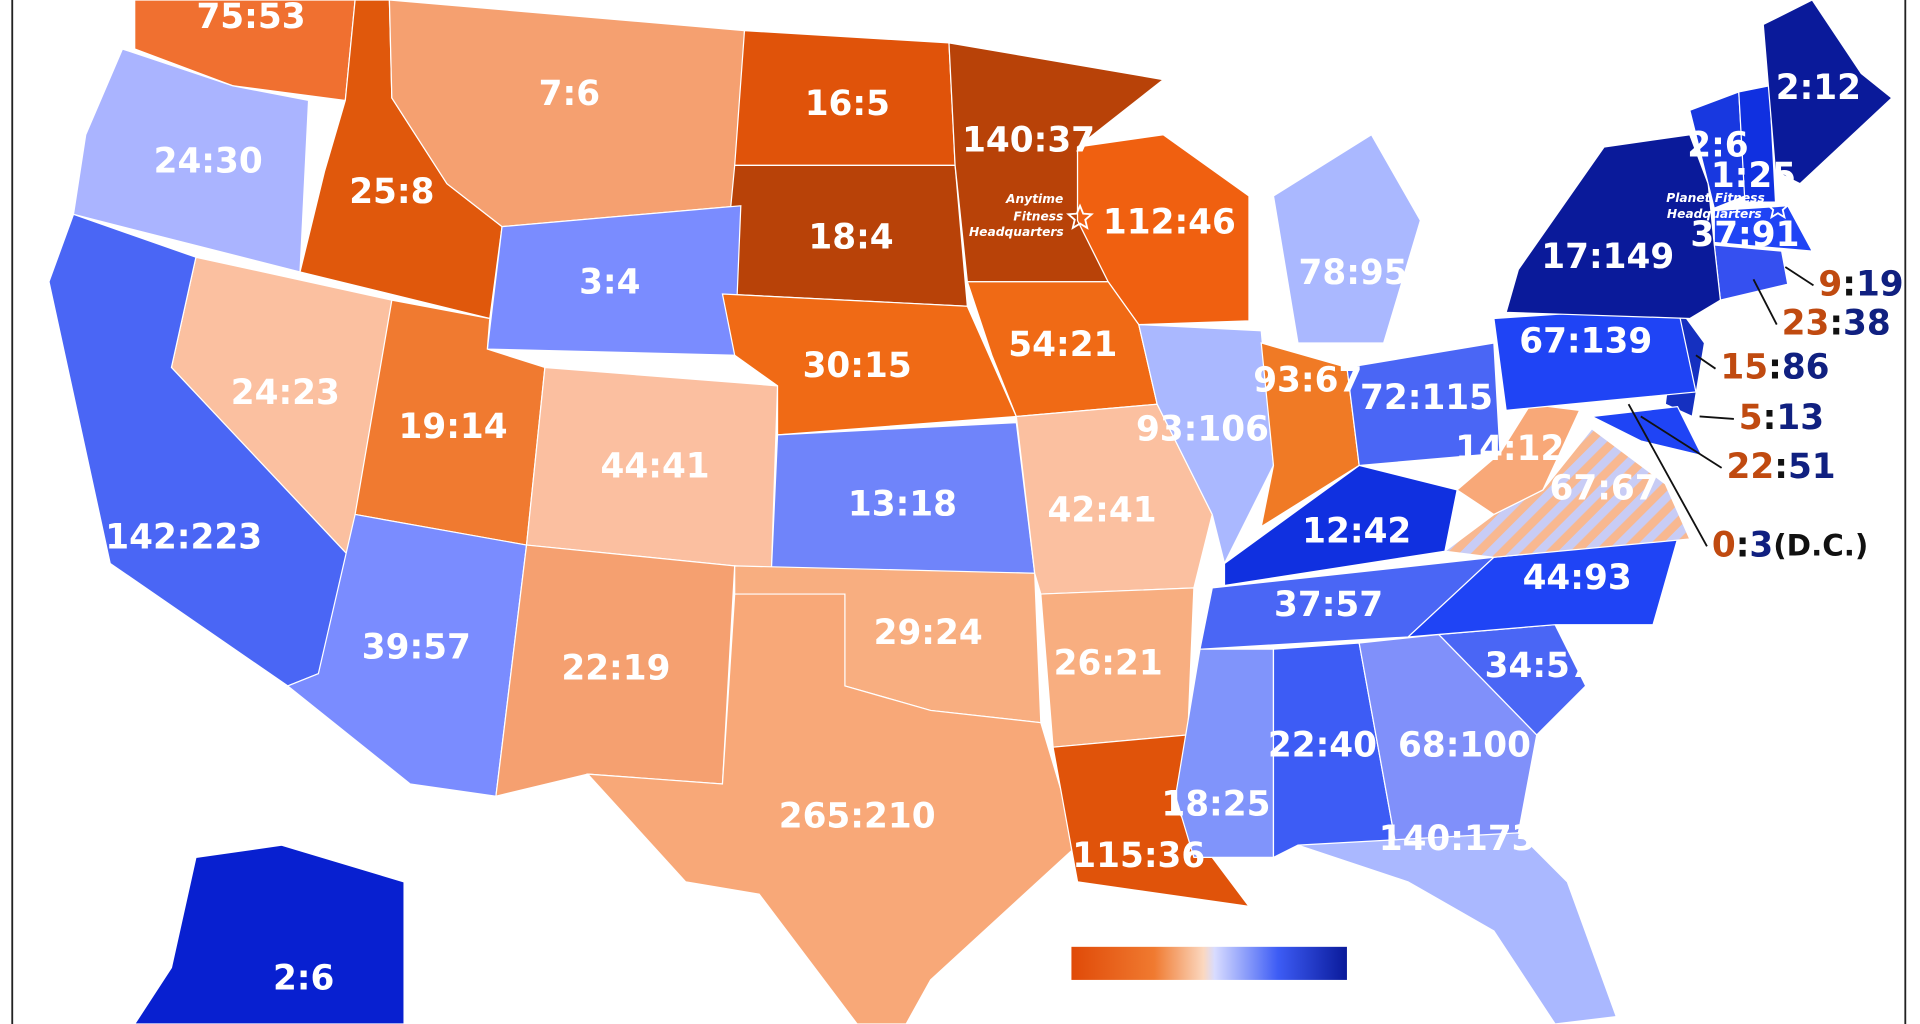 The image size is (1920, 1024). Describe the element at coordinates (1353, 273) in the screenshot. I see `state-label: 78:95` at that location.